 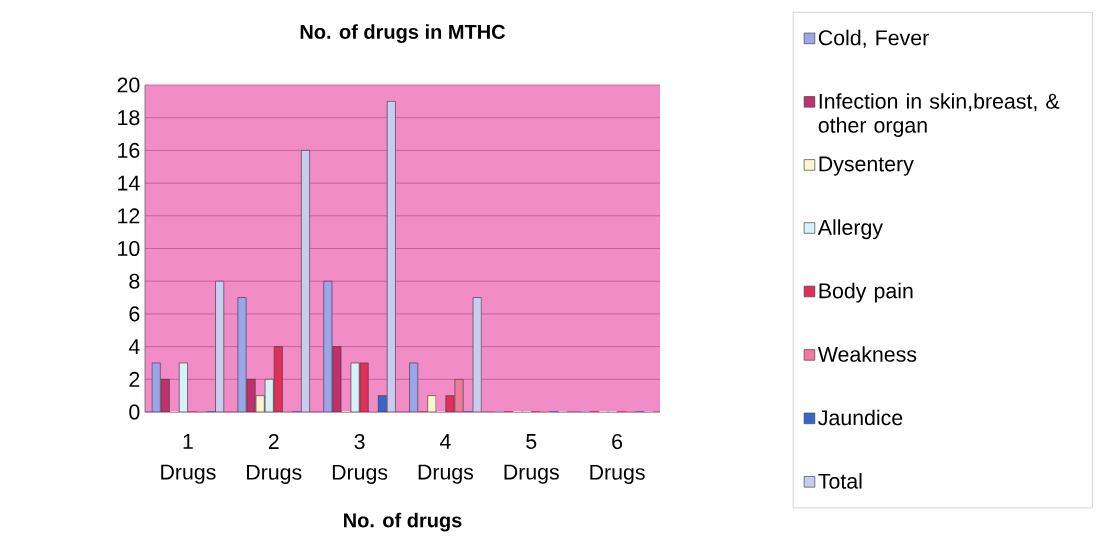 What do you see at coordinates (446, 459) in the screenshot?
I see `x-tick-label: 4 Drugs` at bounding box center [446, 459].